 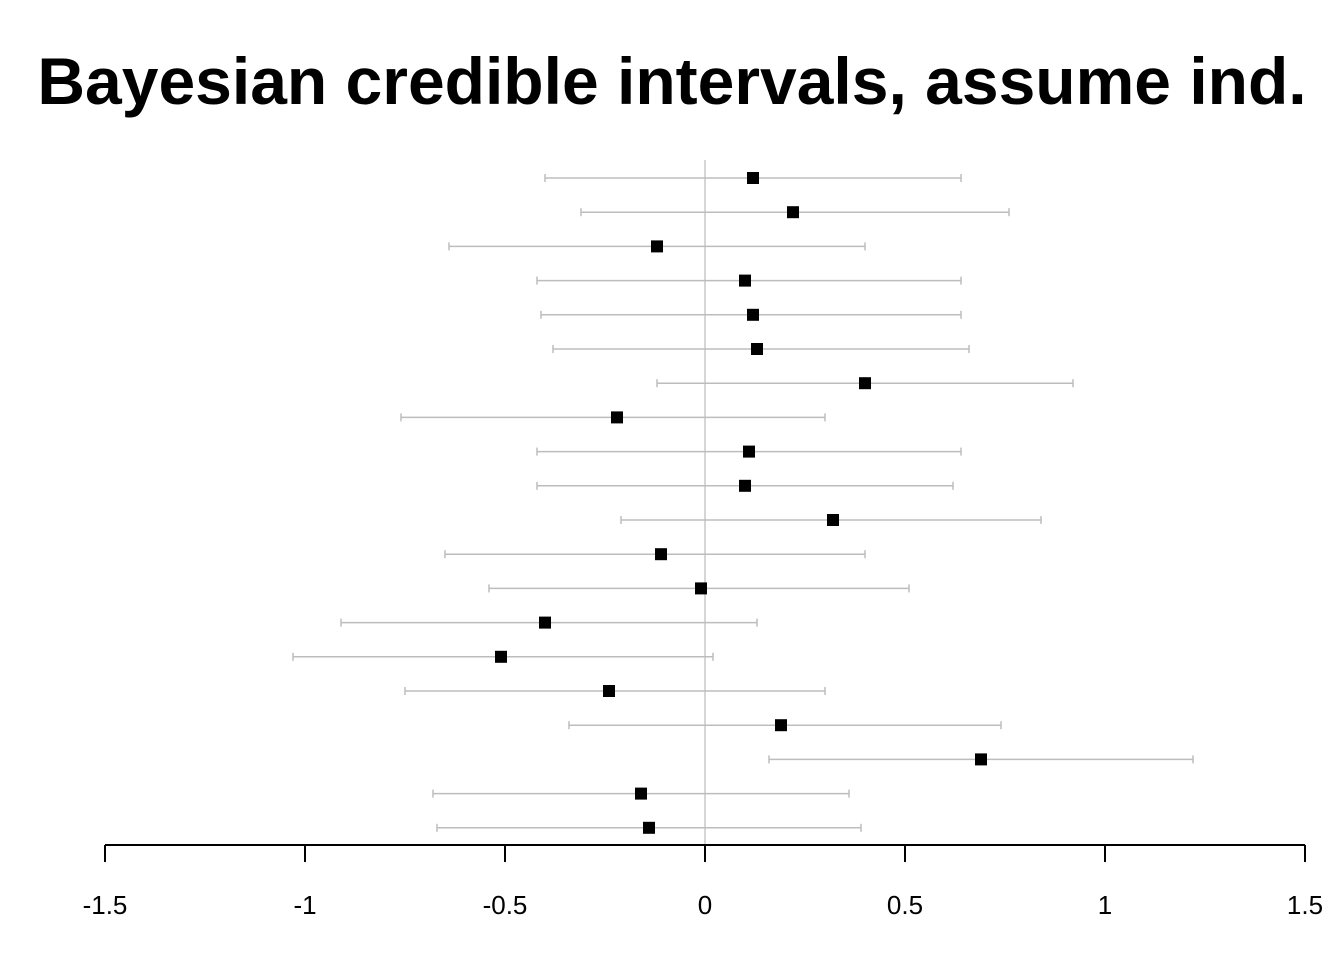 I want to click on x-tick-label: -0.5, so click(x=505, y=905).